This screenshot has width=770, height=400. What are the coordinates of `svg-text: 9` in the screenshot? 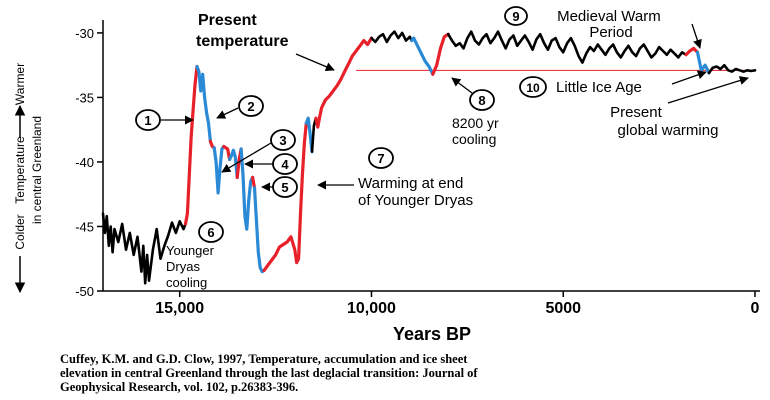 It's located at (515, 16).